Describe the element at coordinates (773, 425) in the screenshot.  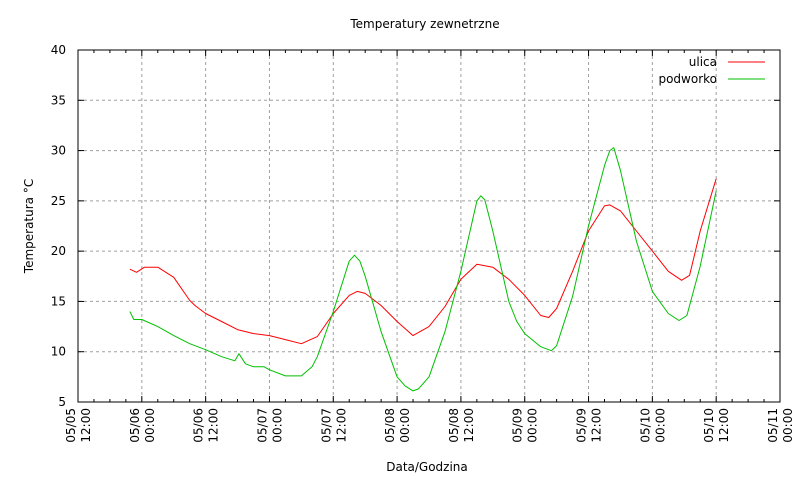
I see `x-tick-date: 05/11` at that location.